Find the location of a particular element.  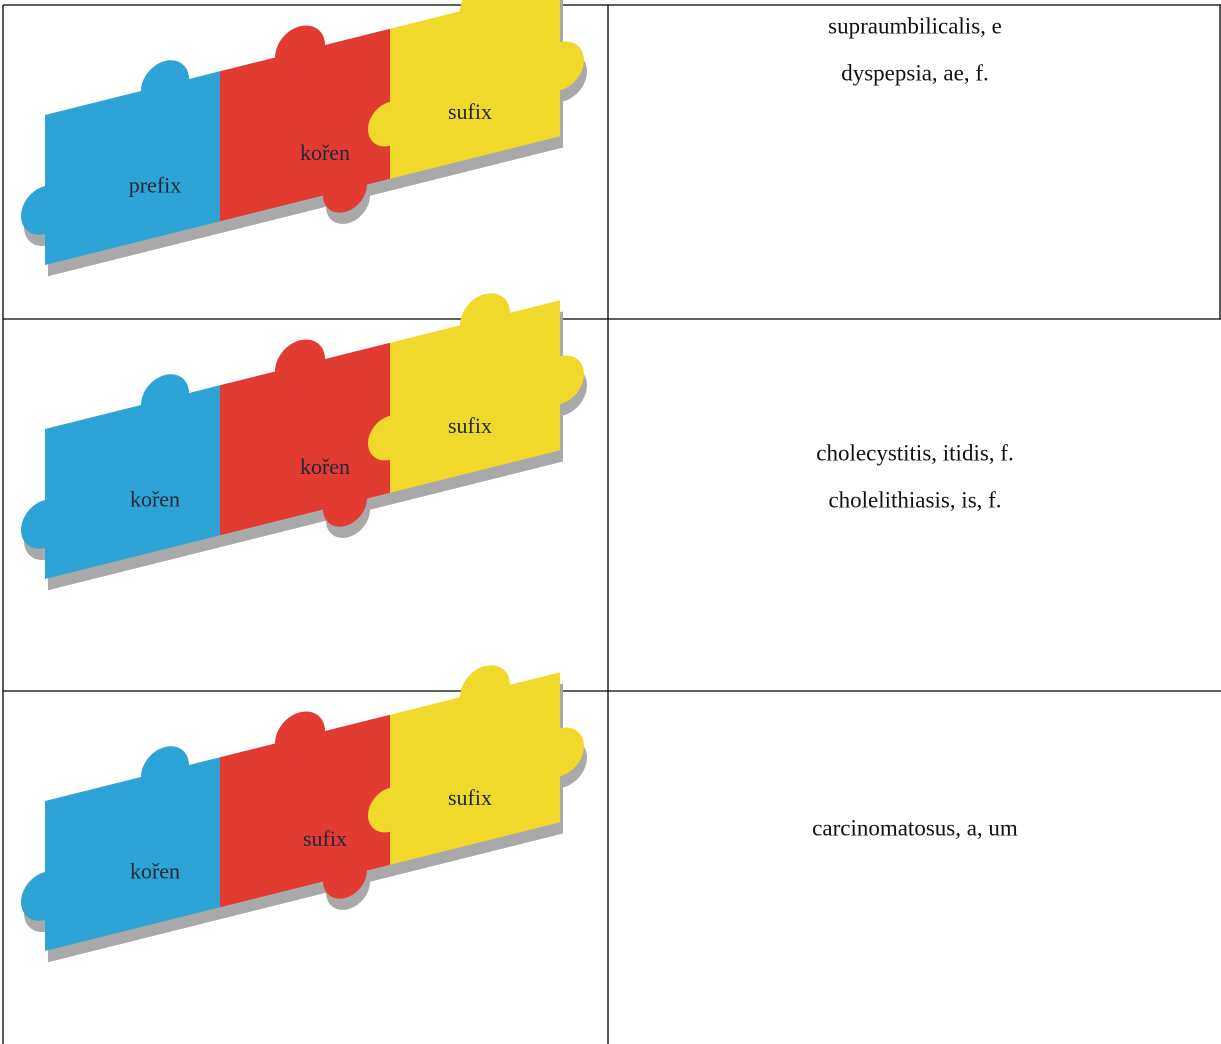

term: dyspepsia, ae, f. is located at coordinates (915, 72).